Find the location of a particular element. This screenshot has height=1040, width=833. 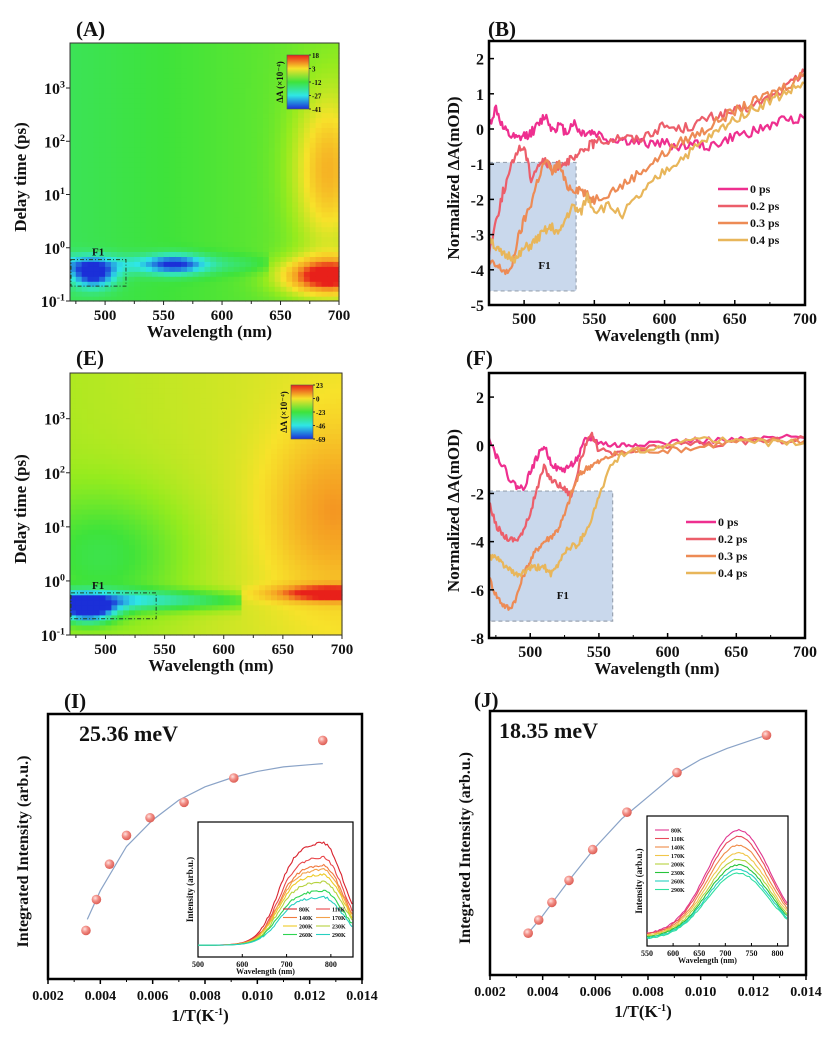

y-tick-label: 2 is located at coordinates (480, 60).